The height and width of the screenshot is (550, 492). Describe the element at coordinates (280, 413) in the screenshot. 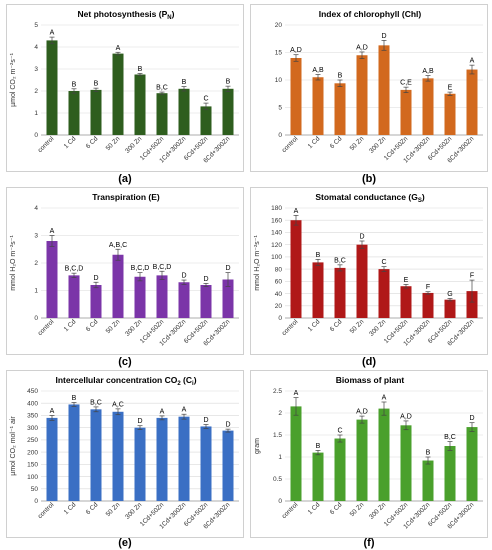

I see `y-tick-label: 2` at that location.